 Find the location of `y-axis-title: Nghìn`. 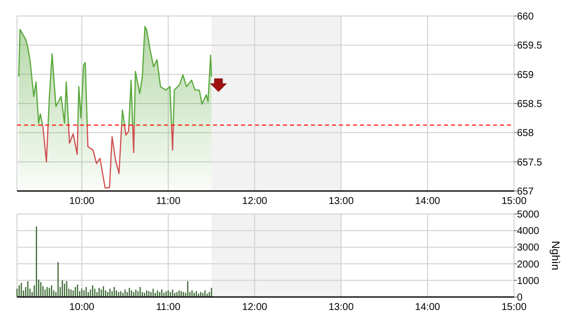

y-axis-title: Nghìn is located at coordinates (555, 255).